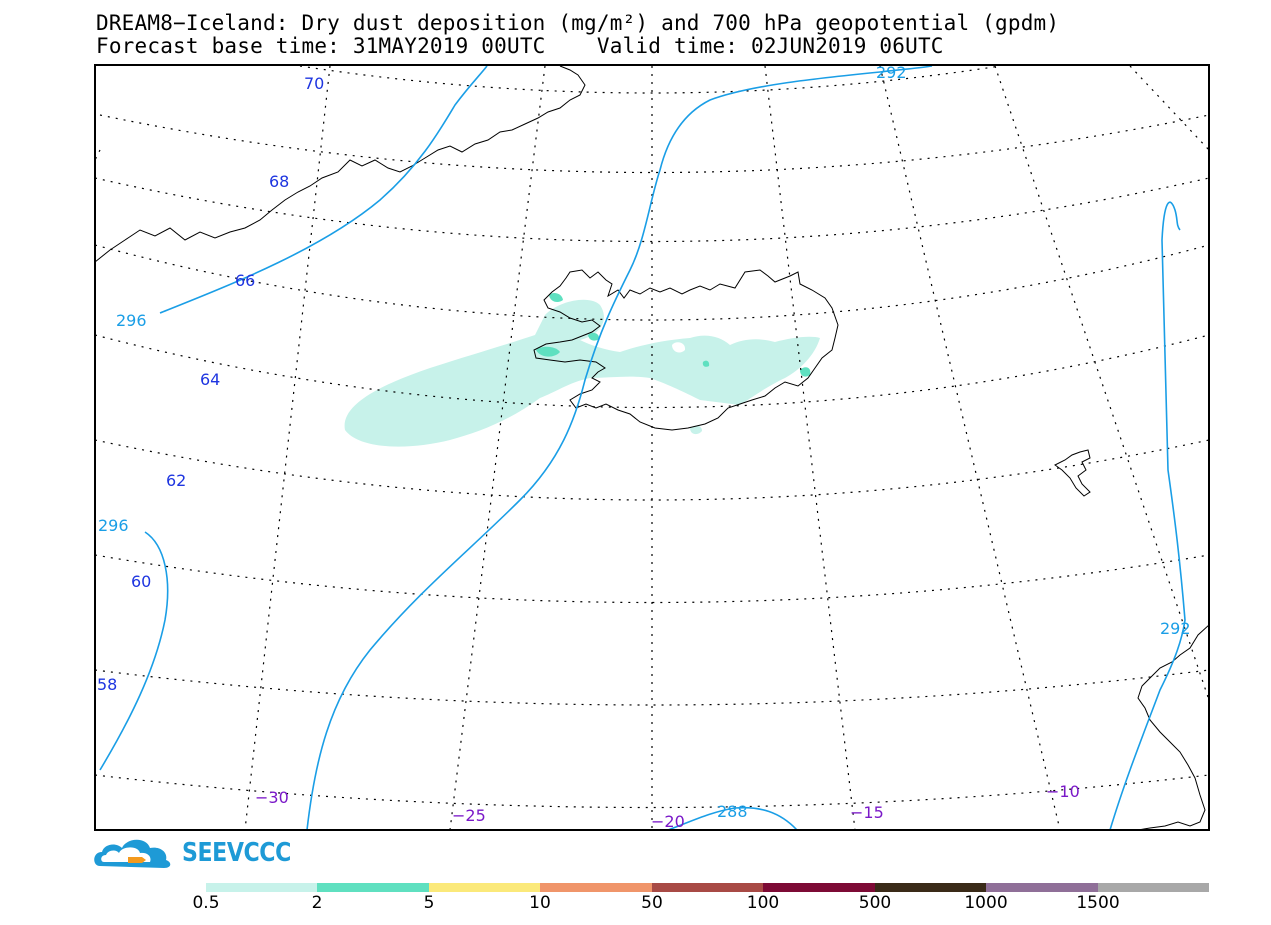  Describe the element at coordinates (134, 651) in the screenshot. I see `contour-296-south` at that location.